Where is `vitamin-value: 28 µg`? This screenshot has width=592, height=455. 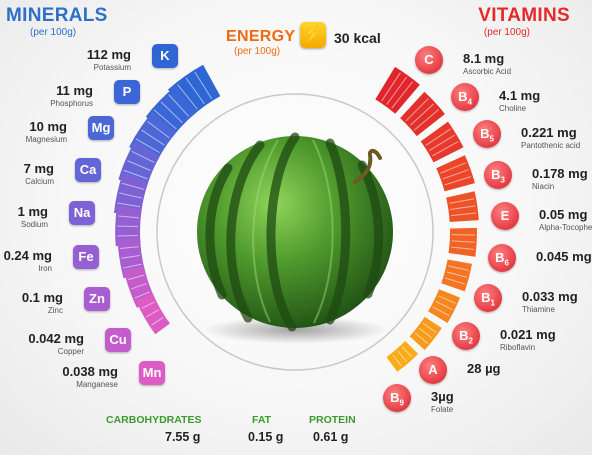 vitamin-value: 28 µg is located at coordinates (484, 368).